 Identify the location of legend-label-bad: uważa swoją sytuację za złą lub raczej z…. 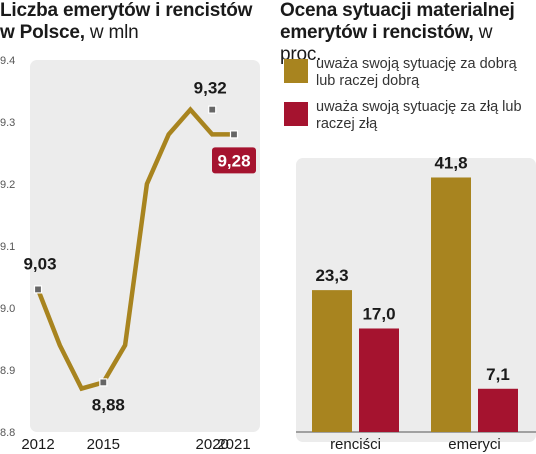
(419, 115).